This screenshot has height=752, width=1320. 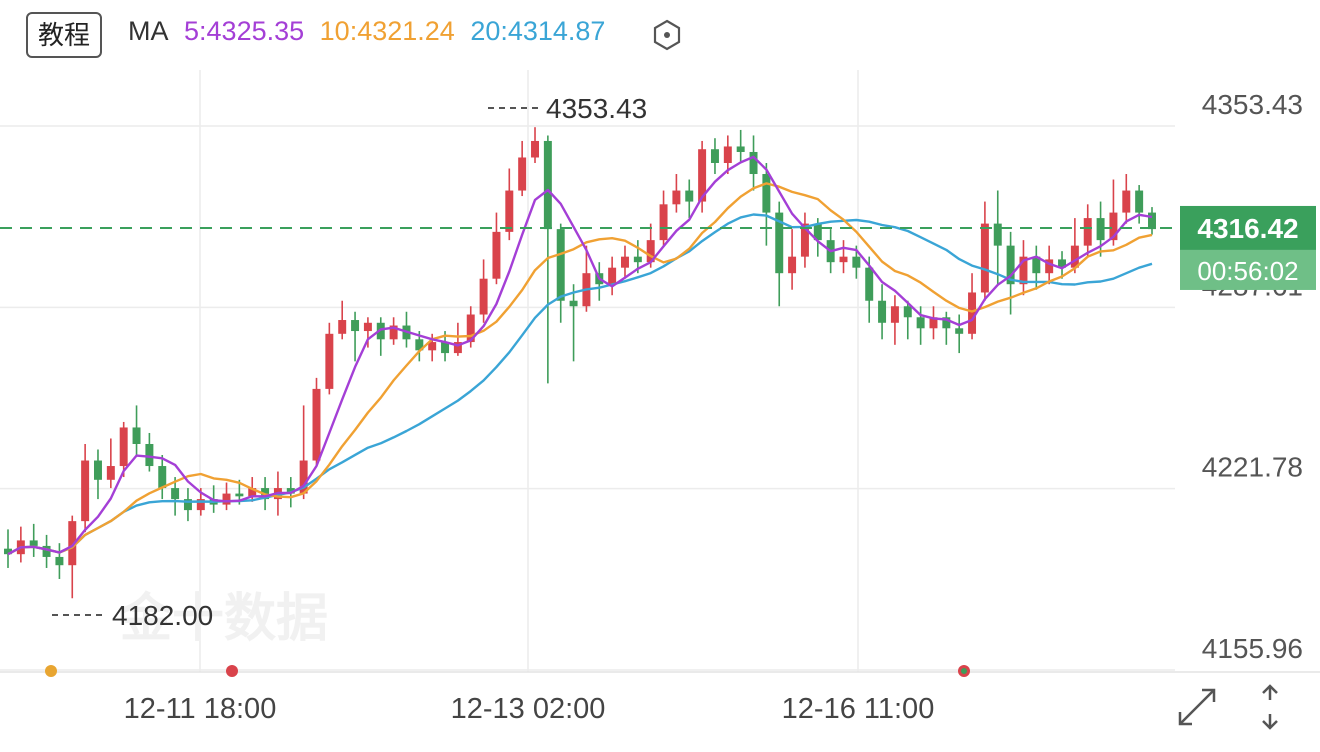 I want to click on fullscreen-icon, so click(x=1197, y=707).